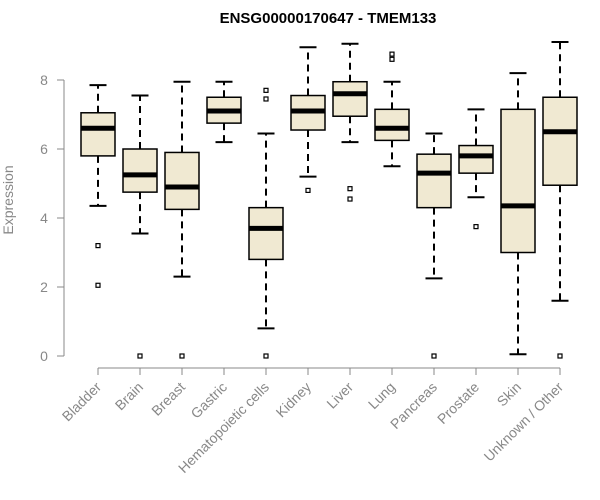 Image resolution: width=600 pixels, height=500 pixels. What do you see at coordinates (381, 395) in the screenshot?
I see `x-tick-label: Lung` at bounding box center [381, 395].